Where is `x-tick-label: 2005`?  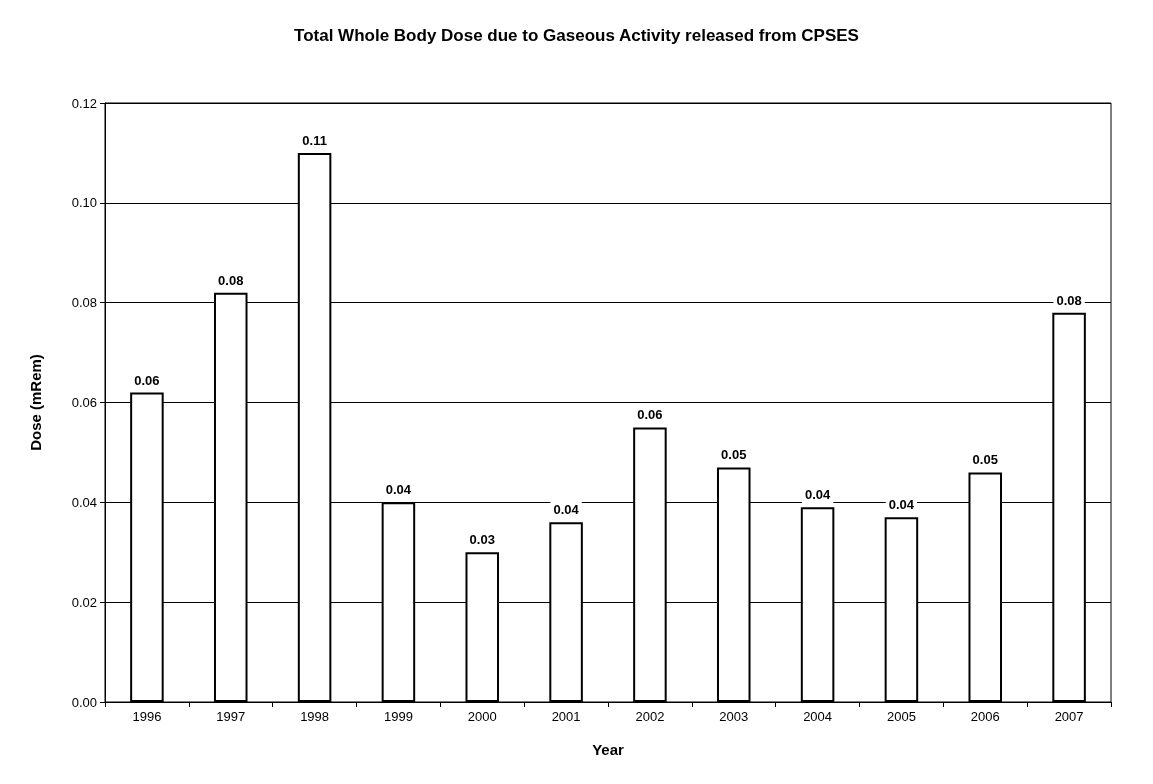
x-tick-label: 2005 is located at coordinates (901, 716).